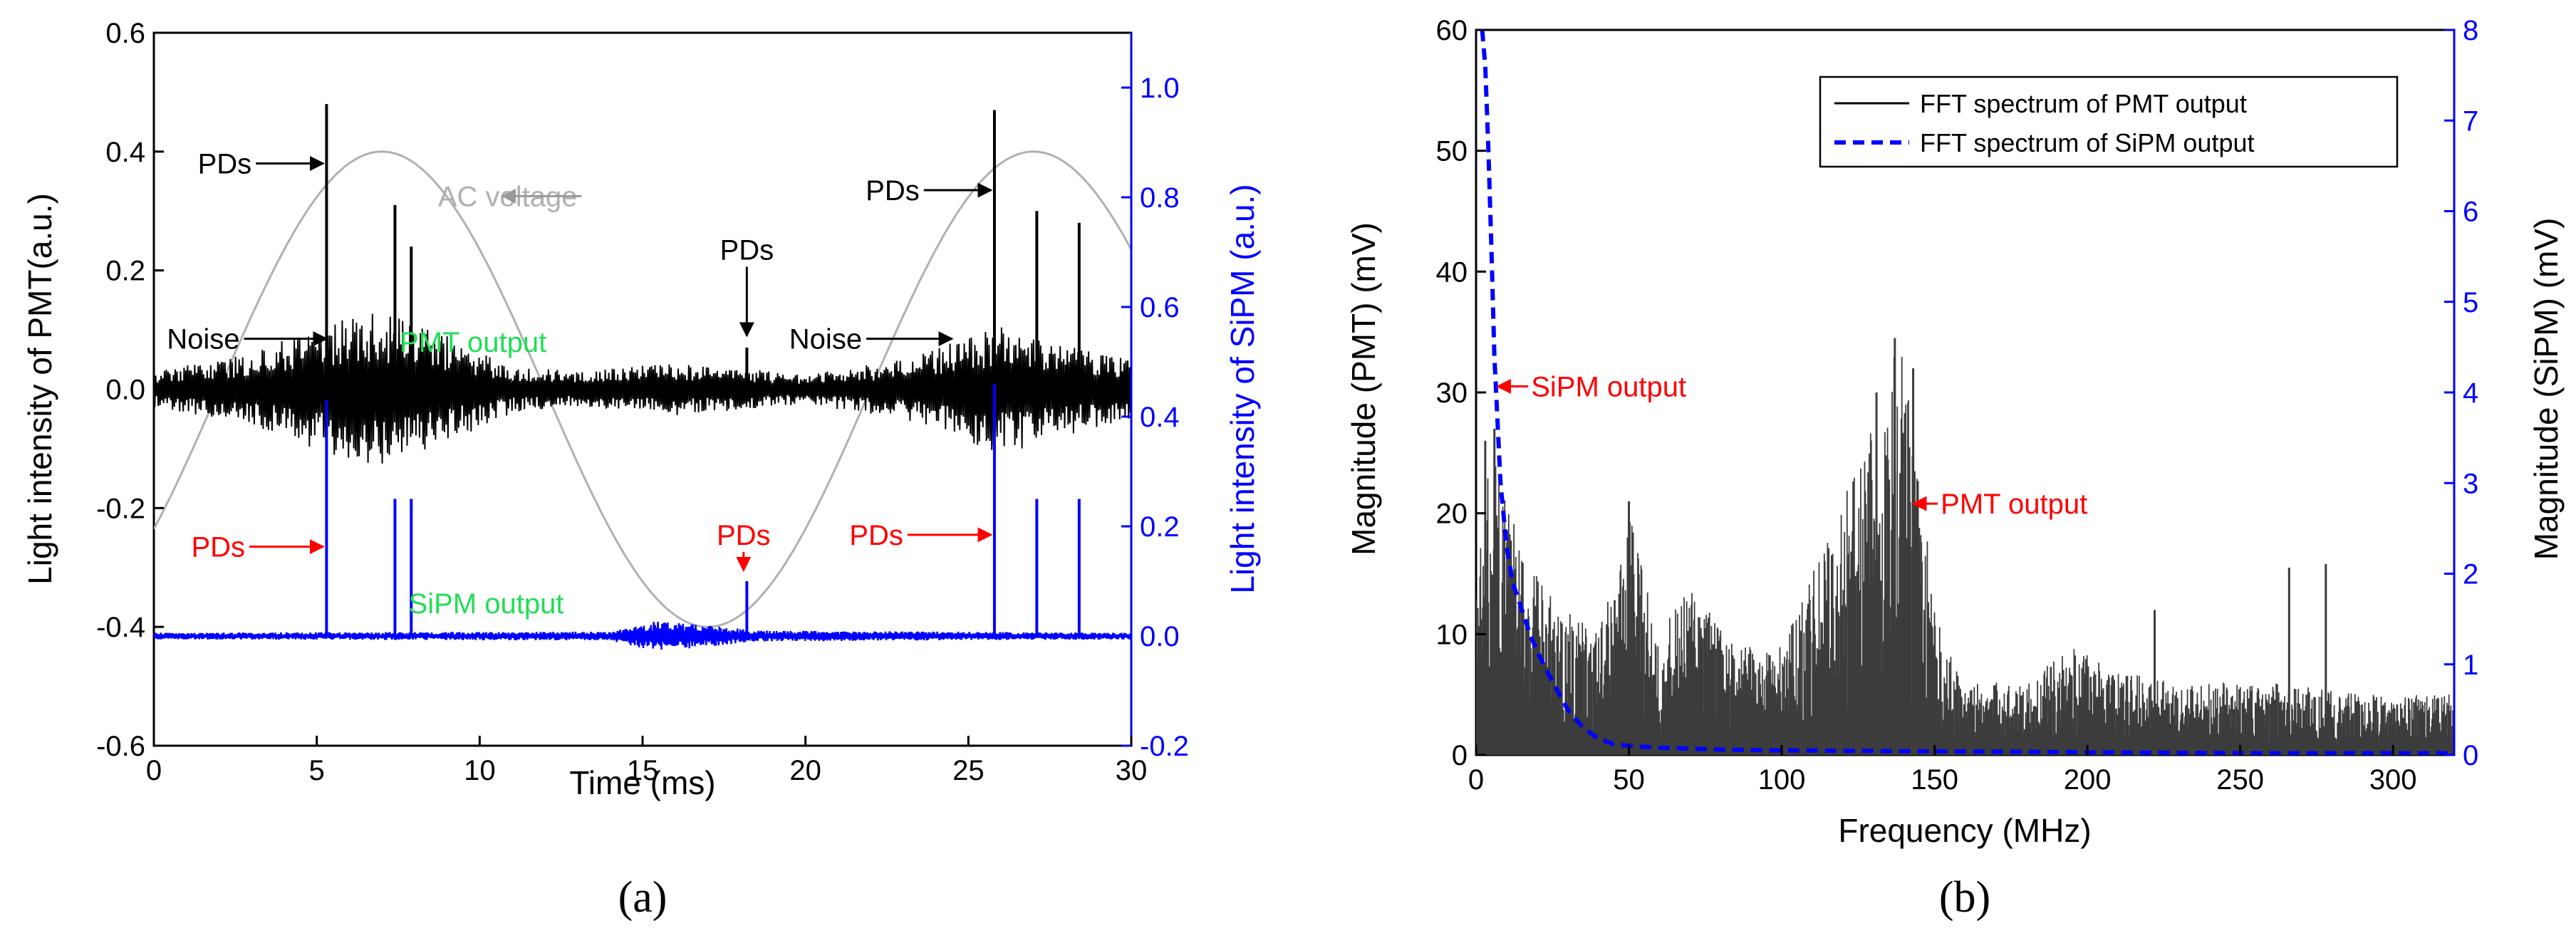 The width and height of the screenshot is (2576, 943). What do you see at coordinates (1160, 527) in the screenshot?
I see `panel-a-y2-tick-label: 0.2` at bounding box center [1160, 527].